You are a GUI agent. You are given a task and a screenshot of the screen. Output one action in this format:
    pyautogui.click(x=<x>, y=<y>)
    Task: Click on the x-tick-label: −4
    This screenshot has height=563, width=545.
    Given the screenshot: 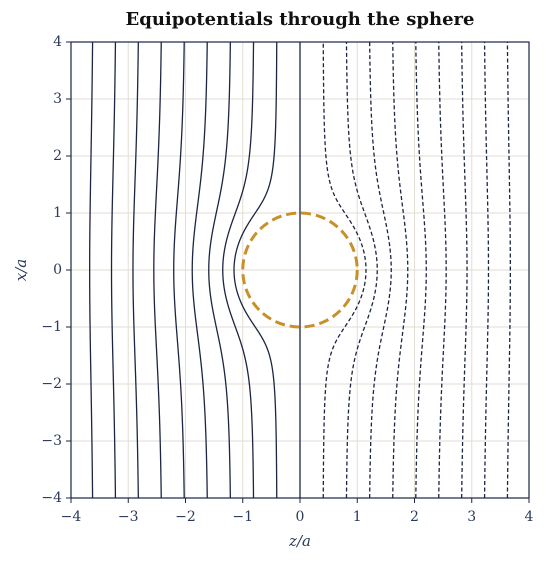 What is the action you would take?
    pyautogui.click(x=71, y=517)
    